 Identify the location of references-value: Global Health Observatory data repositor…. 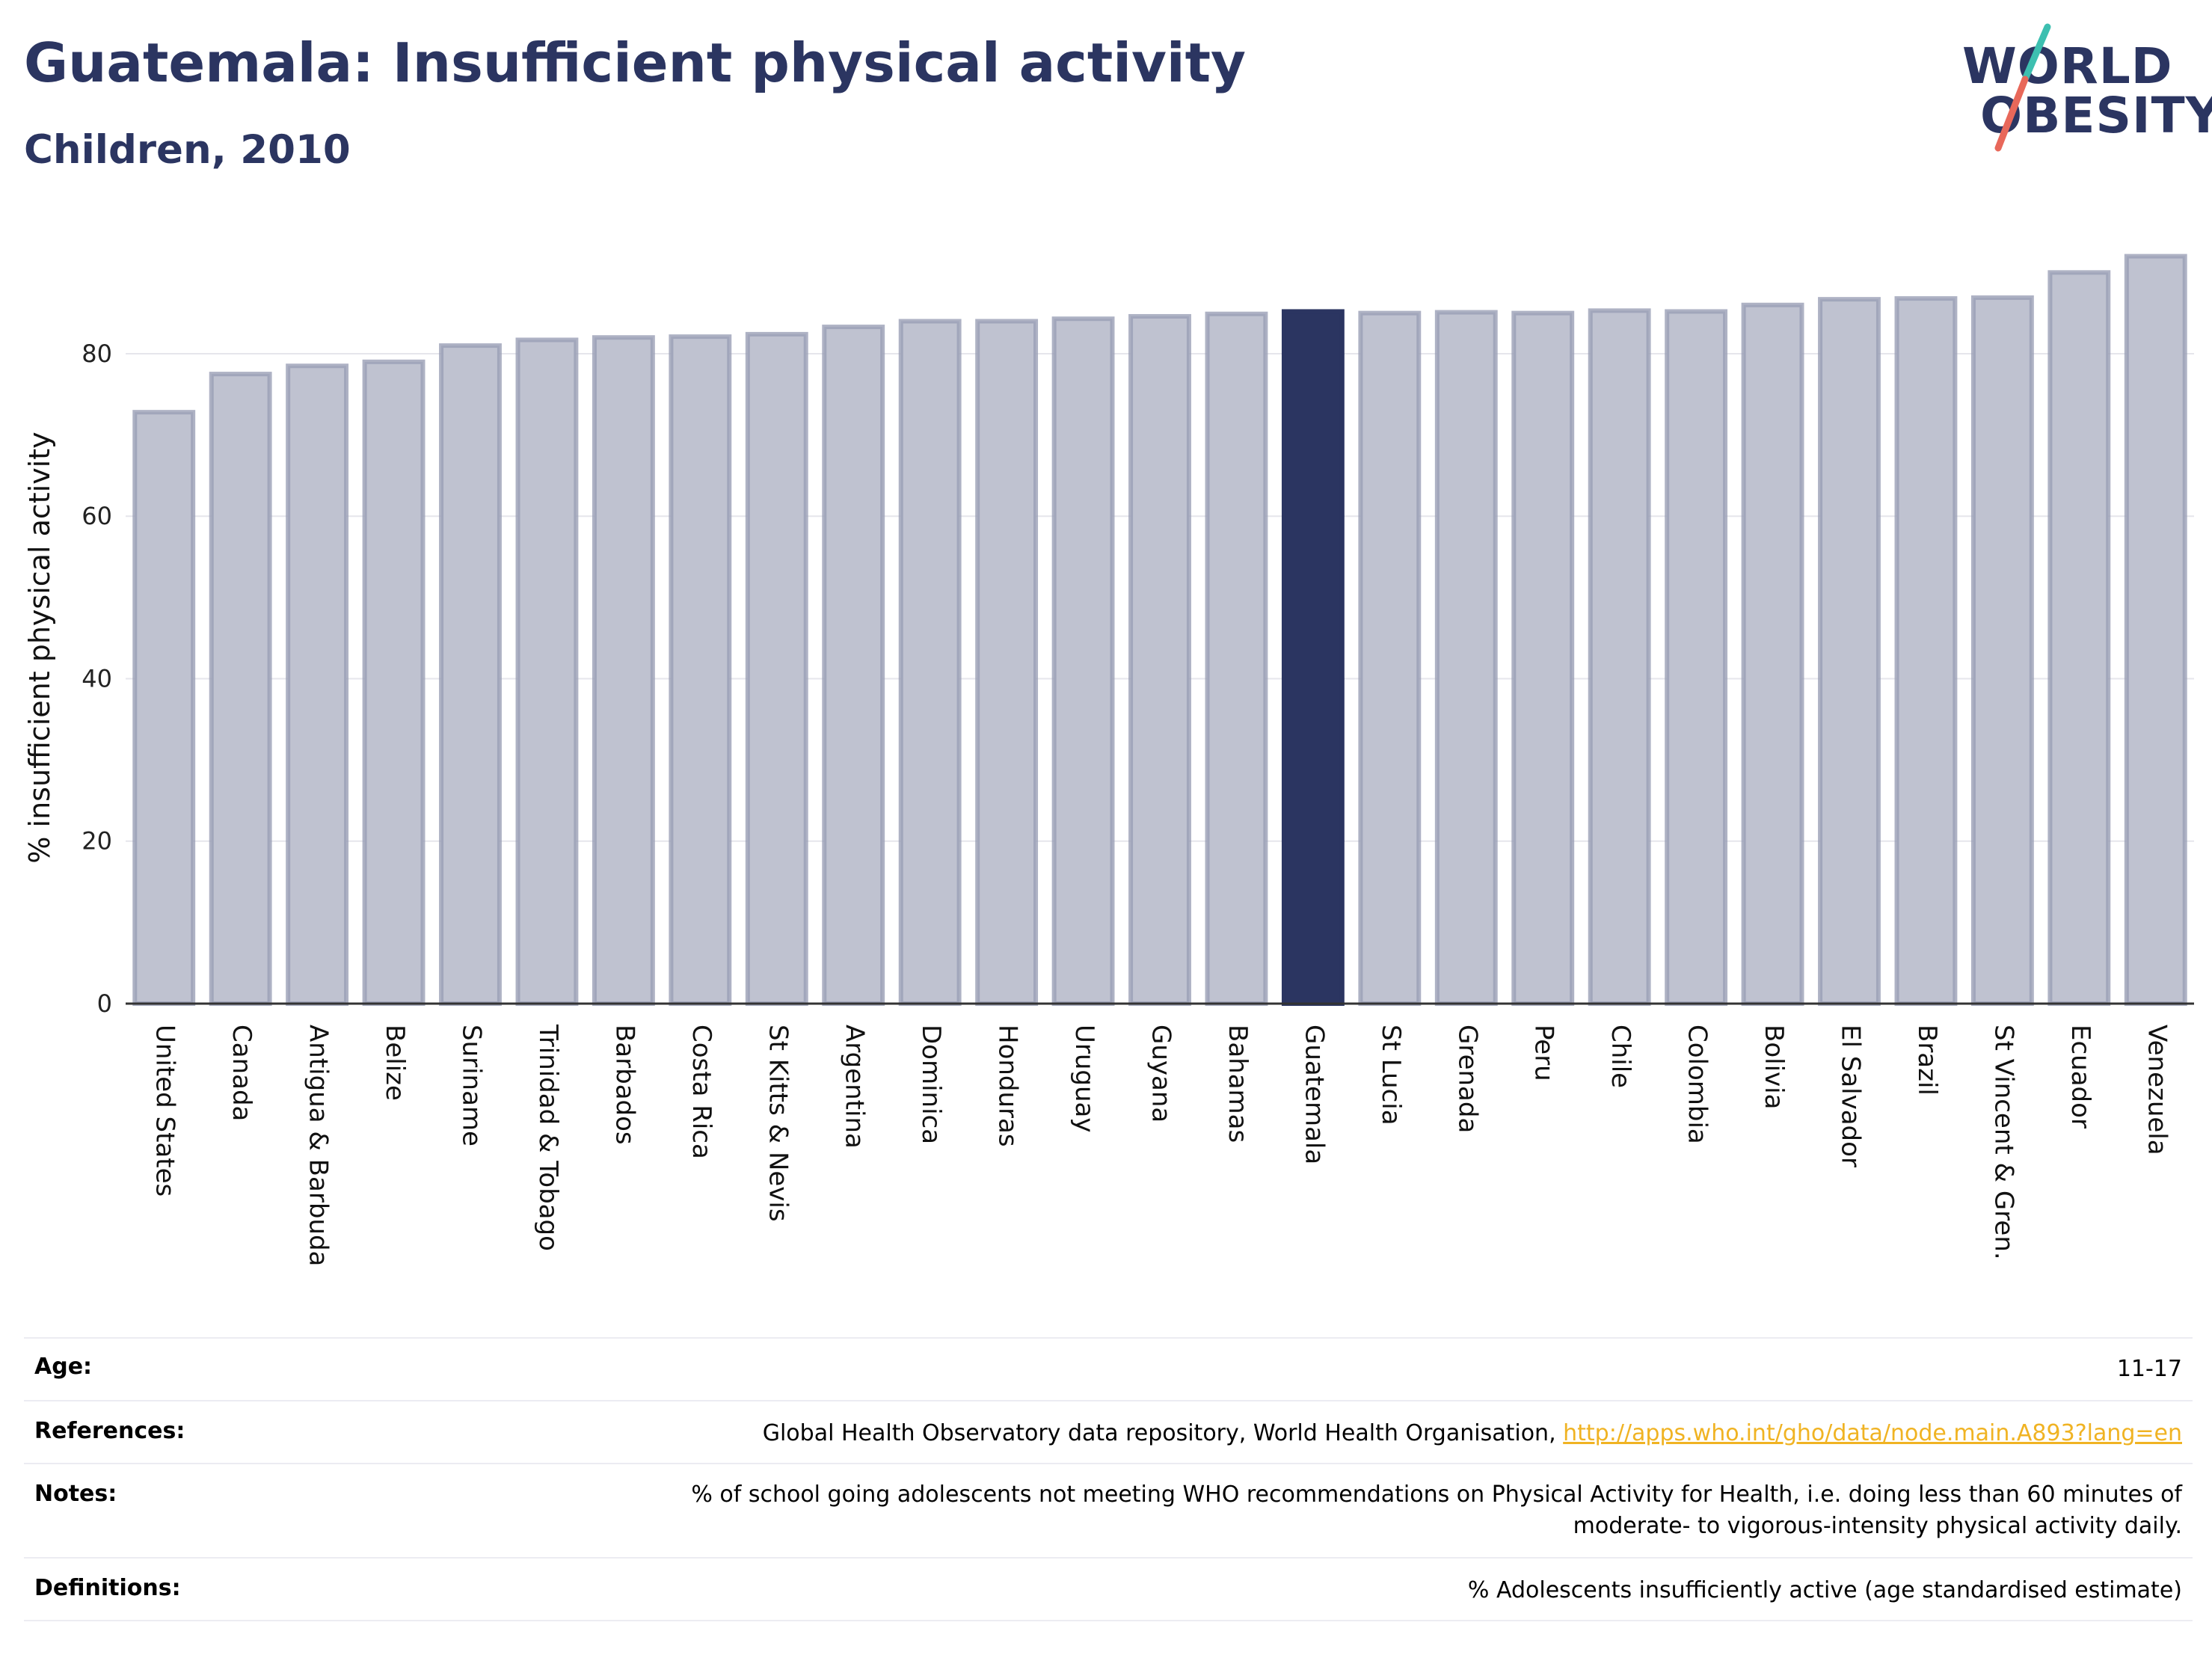
(1220, 1425).